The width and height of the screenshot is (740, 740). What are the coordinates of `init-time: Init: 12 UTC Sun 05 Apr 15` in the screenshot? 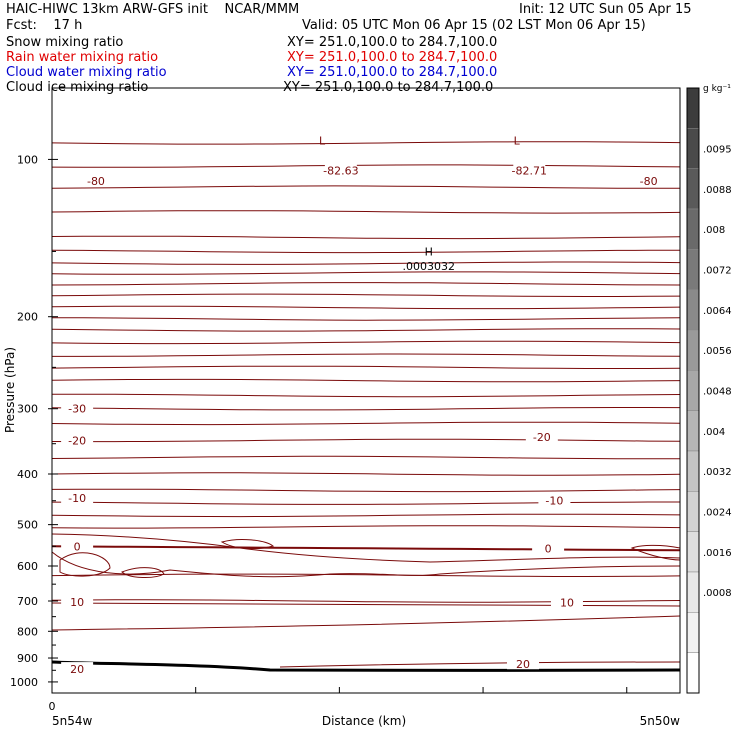 It's located at (605, 9).